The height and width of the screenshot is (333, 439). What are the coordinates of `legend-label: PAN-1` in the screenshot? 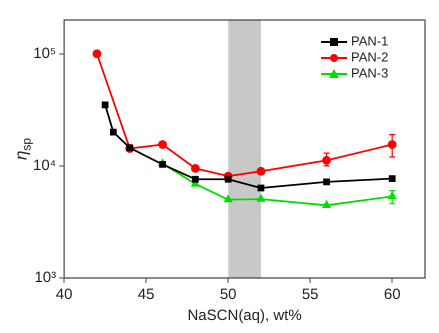 It's located at (369, 41).